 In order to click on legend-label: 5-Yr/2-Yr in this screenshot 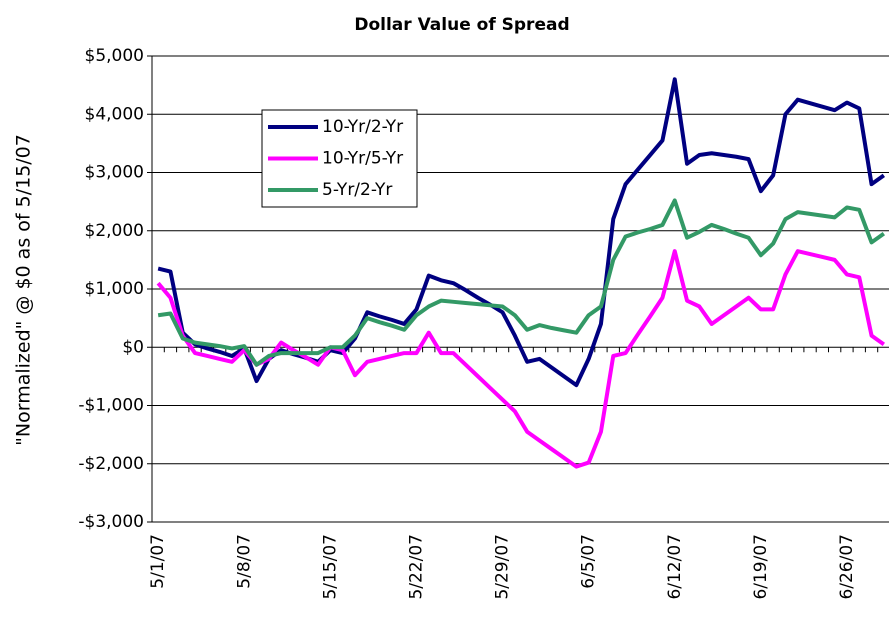, I will do `click(357, 190)`.